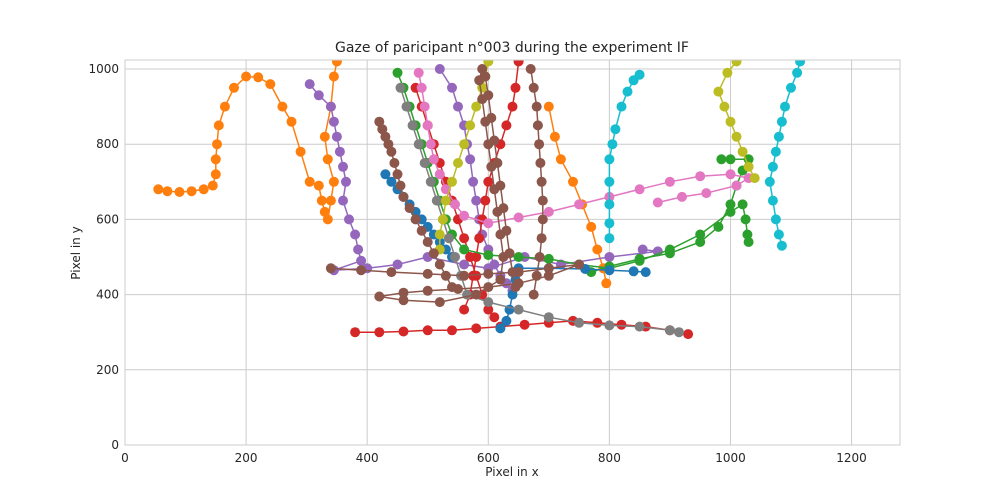 This screenshot has height=500, width=1000. What do you see at coordinates (125, 458) in the screenshot?
I see `x-tick-label: 0` at bounding box center [125, 458].